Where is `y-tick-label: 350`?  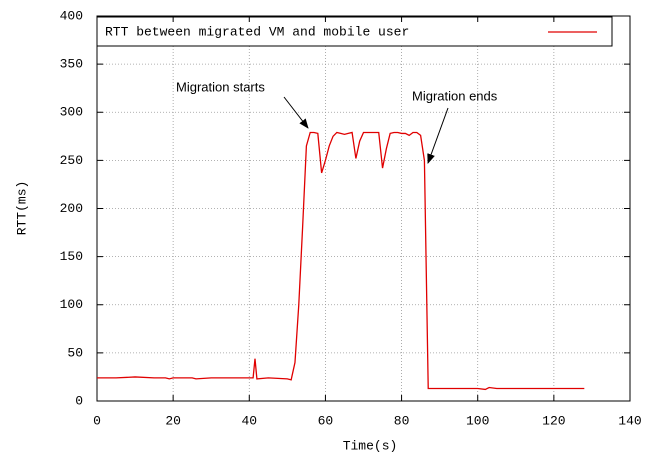 y-tick-label: 350 is located at coordinates (71, 64).